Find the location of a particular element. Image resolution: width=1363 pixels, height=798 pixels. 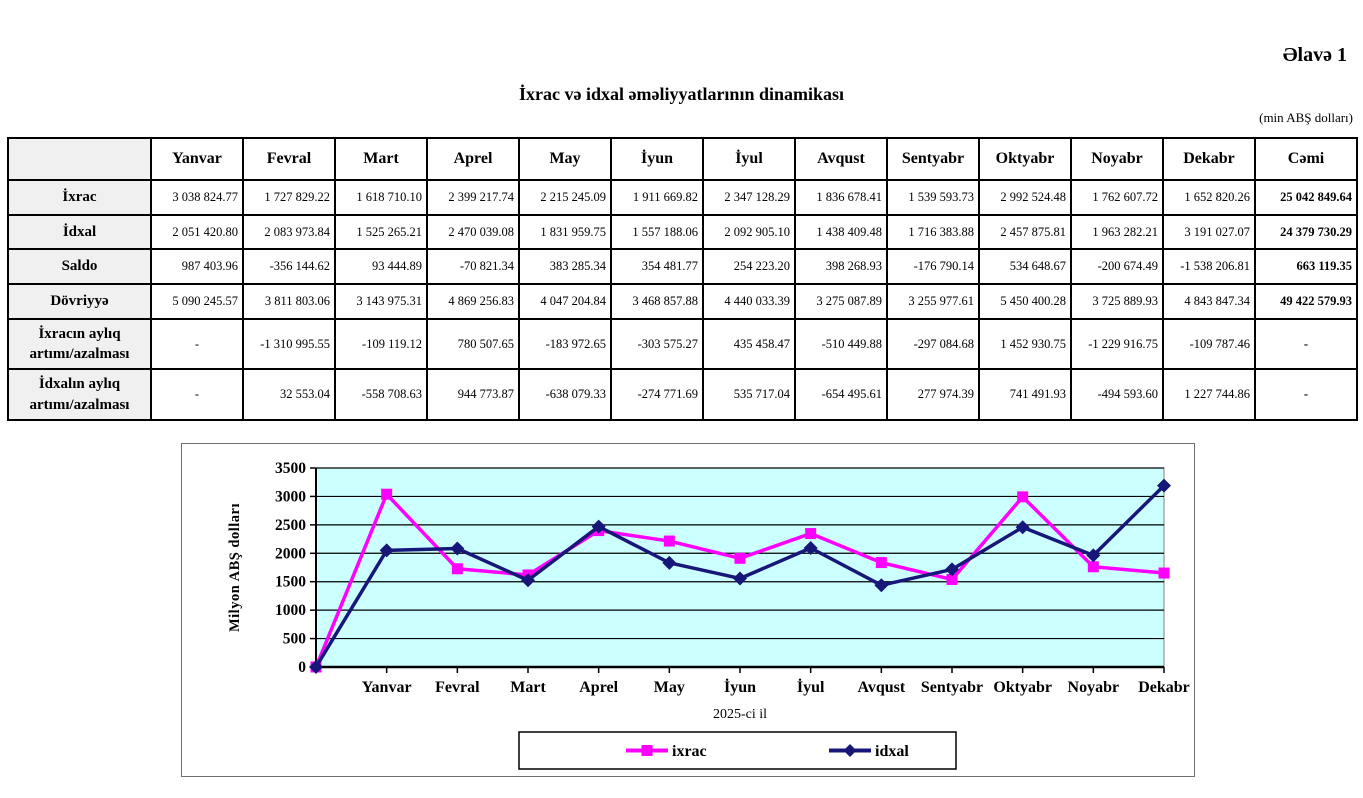

table-cell: 4 440 033.39 is located at coordinates (749, 301).